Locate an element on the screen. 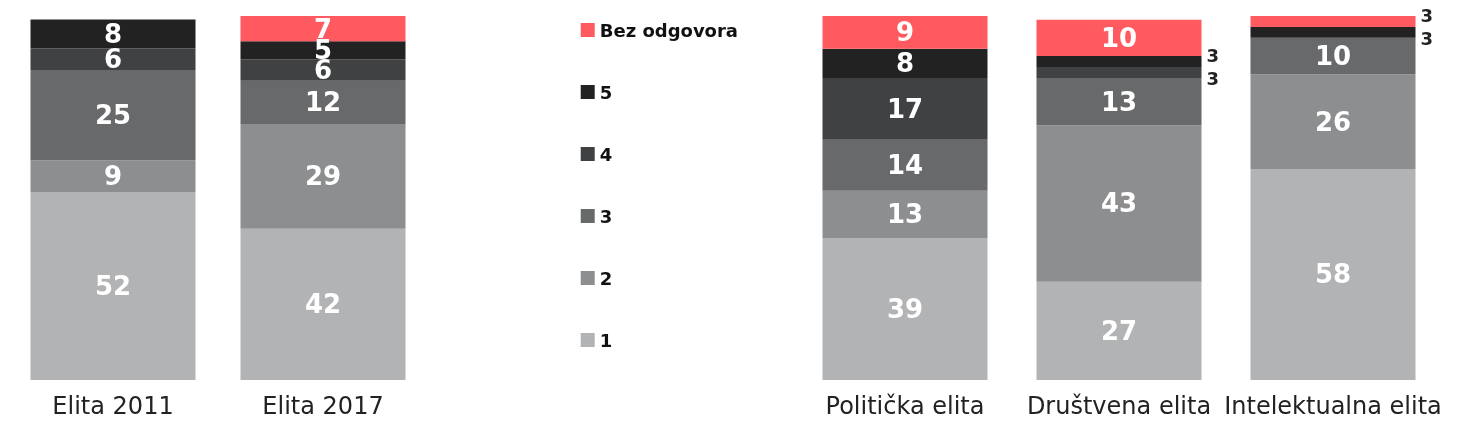  data-label: 42 is located at coordinates (323, 304).